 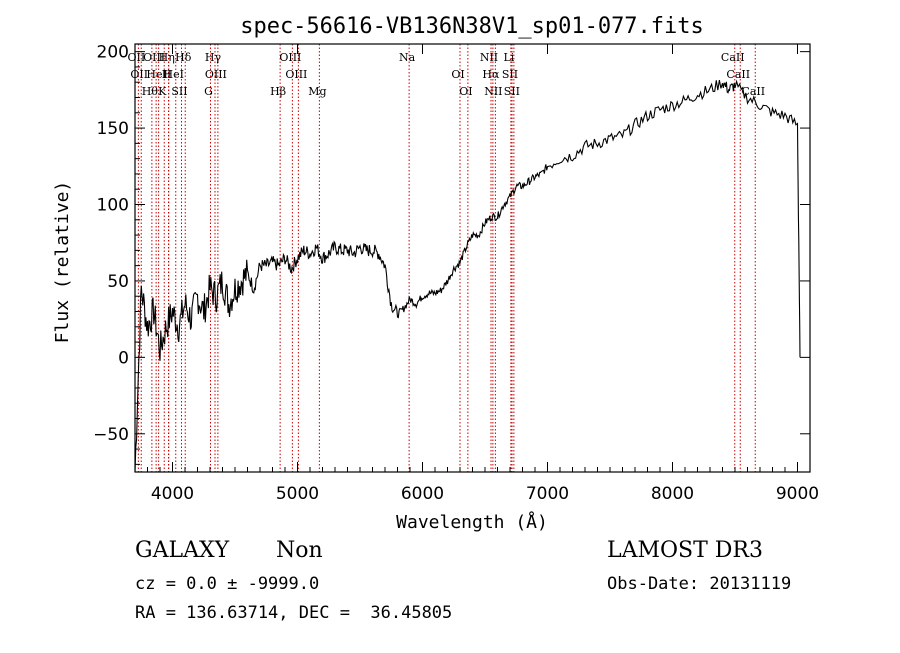 What do you see at coordinates (278, 91) in the screenshot?
I see `line-marker-label: Hβ` at bounding box center [278, 91].